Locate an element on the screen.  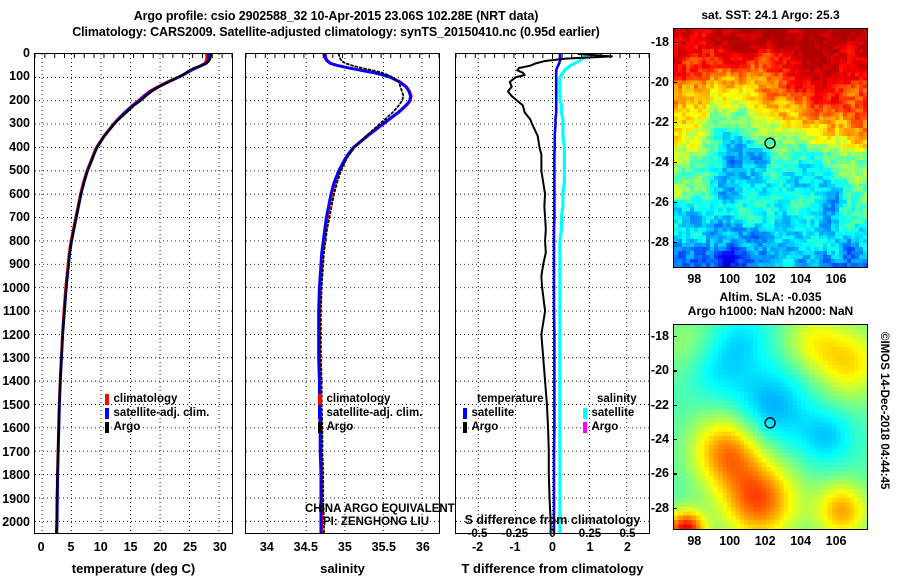
tdiff-tick-label: 1 is located at coordinates (590, 547).